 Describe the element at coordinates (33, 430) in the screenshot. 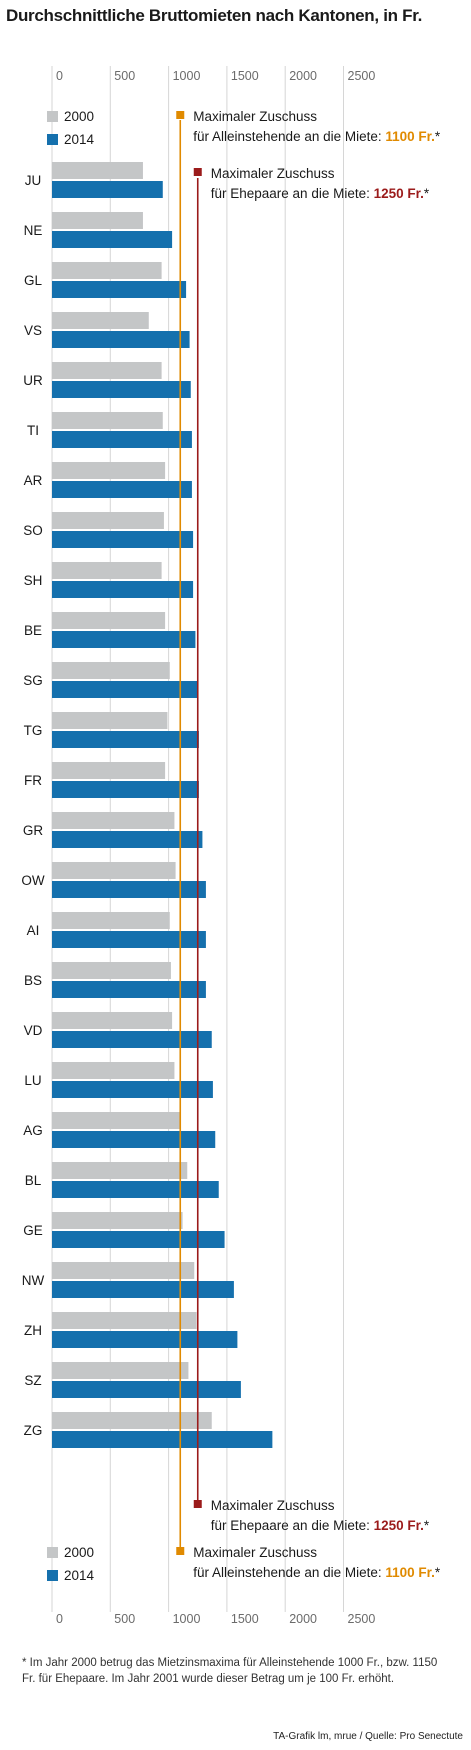

I see `category-label: TI` at that location.